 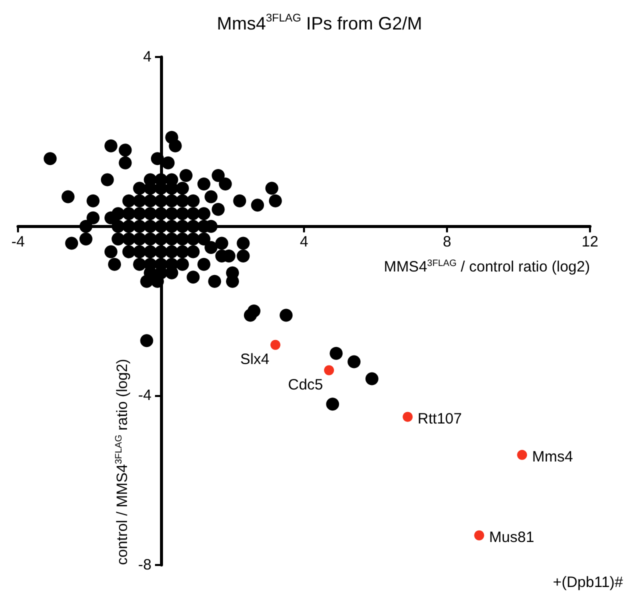 I want to click on y-tick-label: -8, so click(x=145, y=565).